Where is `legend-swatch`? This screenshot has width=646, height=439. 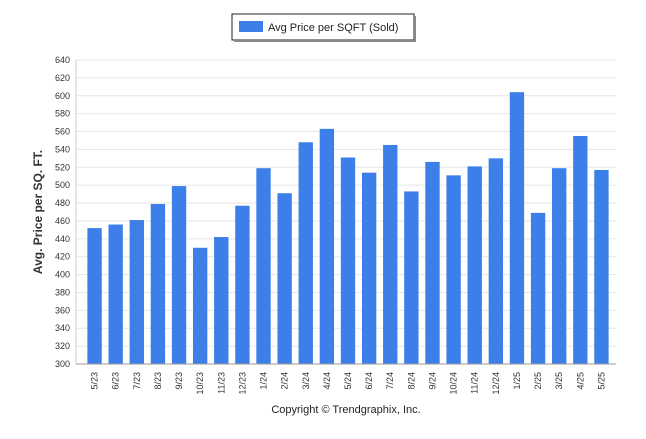 legend-swatch is located at coordinates (251, 26).